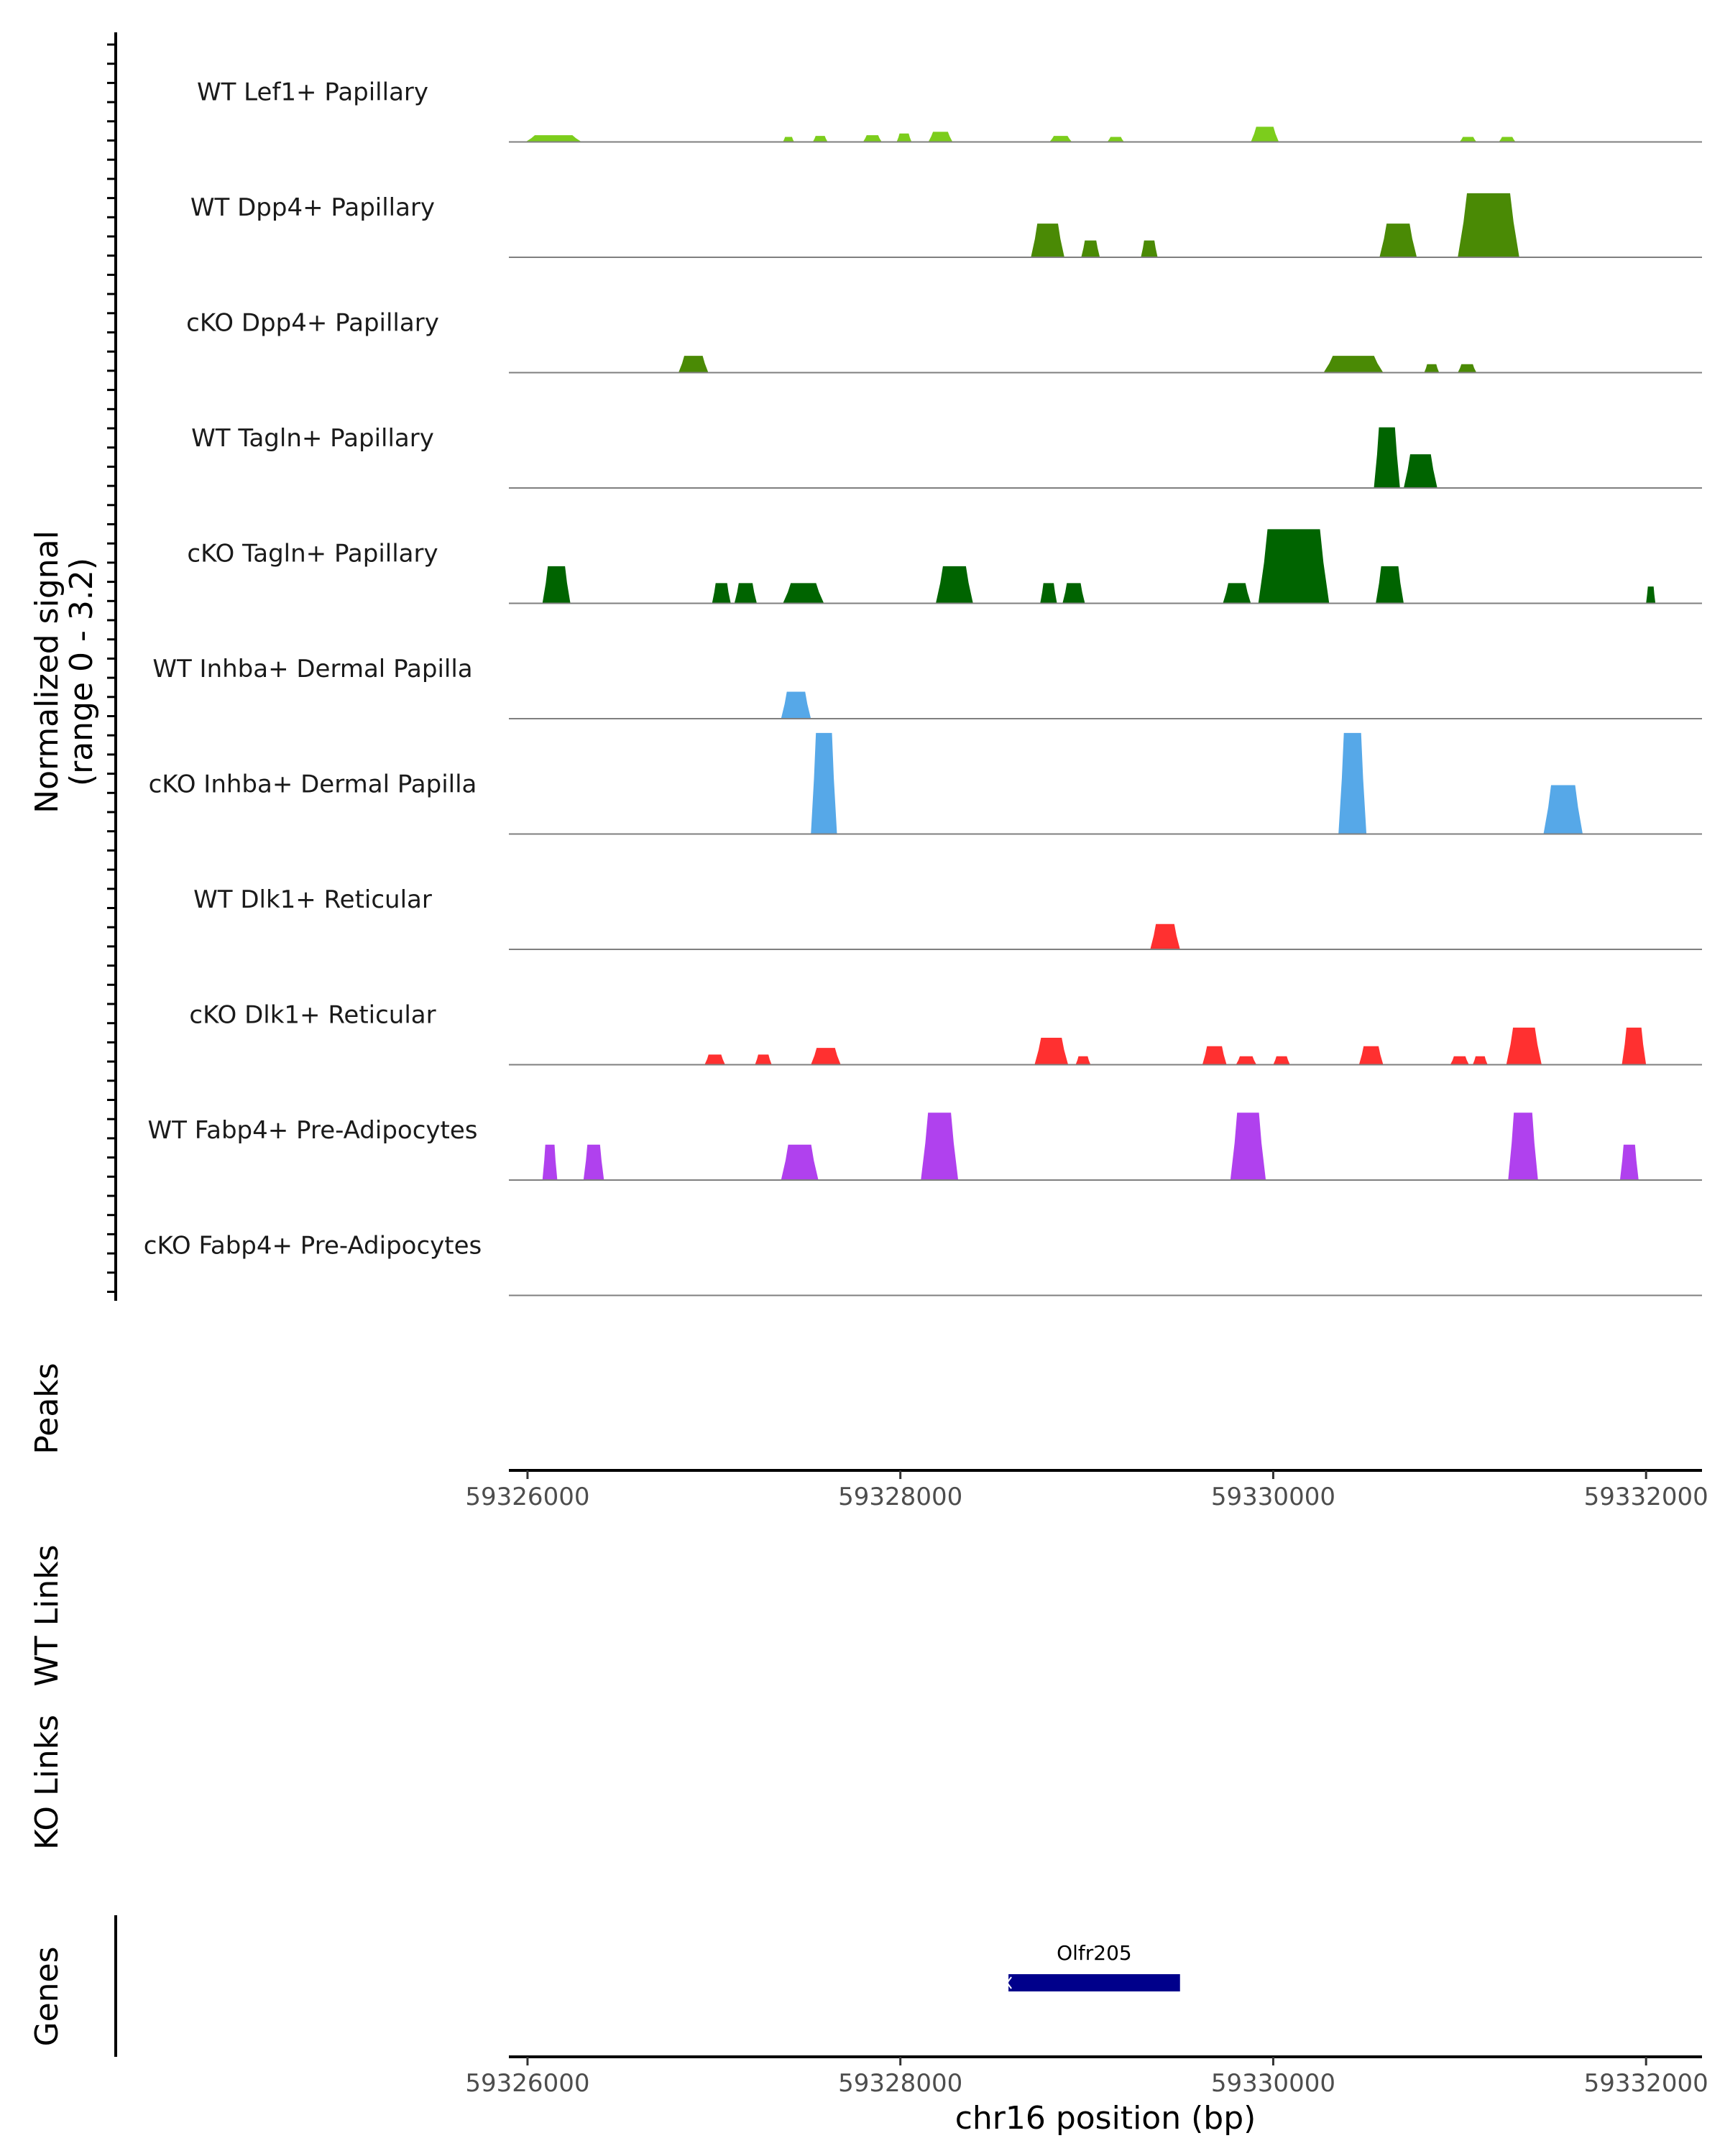 The image size is (1725, 2156). I want to click on gene-annotations: Olfr205, so click(1093, 1966).